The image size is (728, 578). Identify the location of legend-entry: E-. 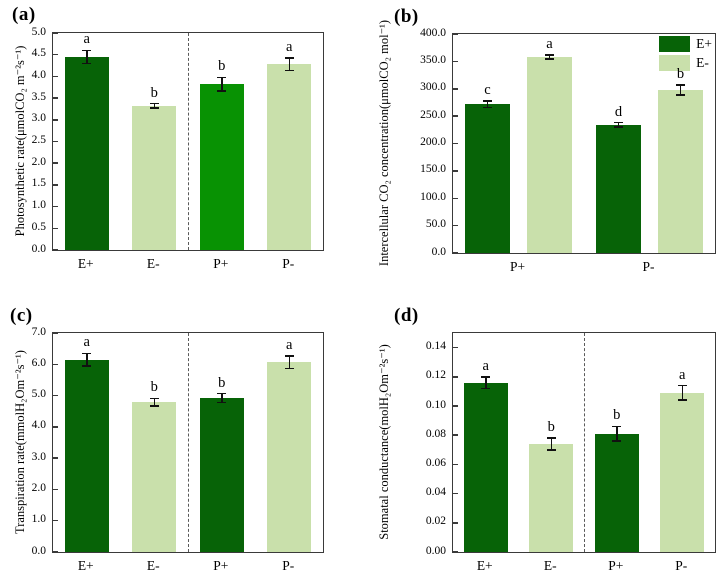
(685, 63).